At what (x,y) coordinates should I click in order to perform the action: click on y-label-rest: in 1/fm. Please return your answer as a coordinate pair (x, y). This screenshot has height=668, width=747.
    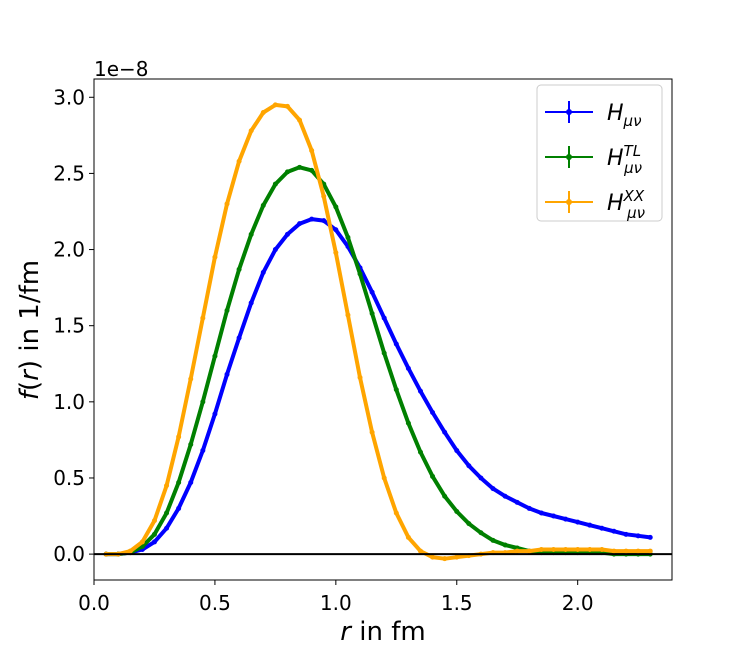
    Looking at the image, I should click on (30, 310).